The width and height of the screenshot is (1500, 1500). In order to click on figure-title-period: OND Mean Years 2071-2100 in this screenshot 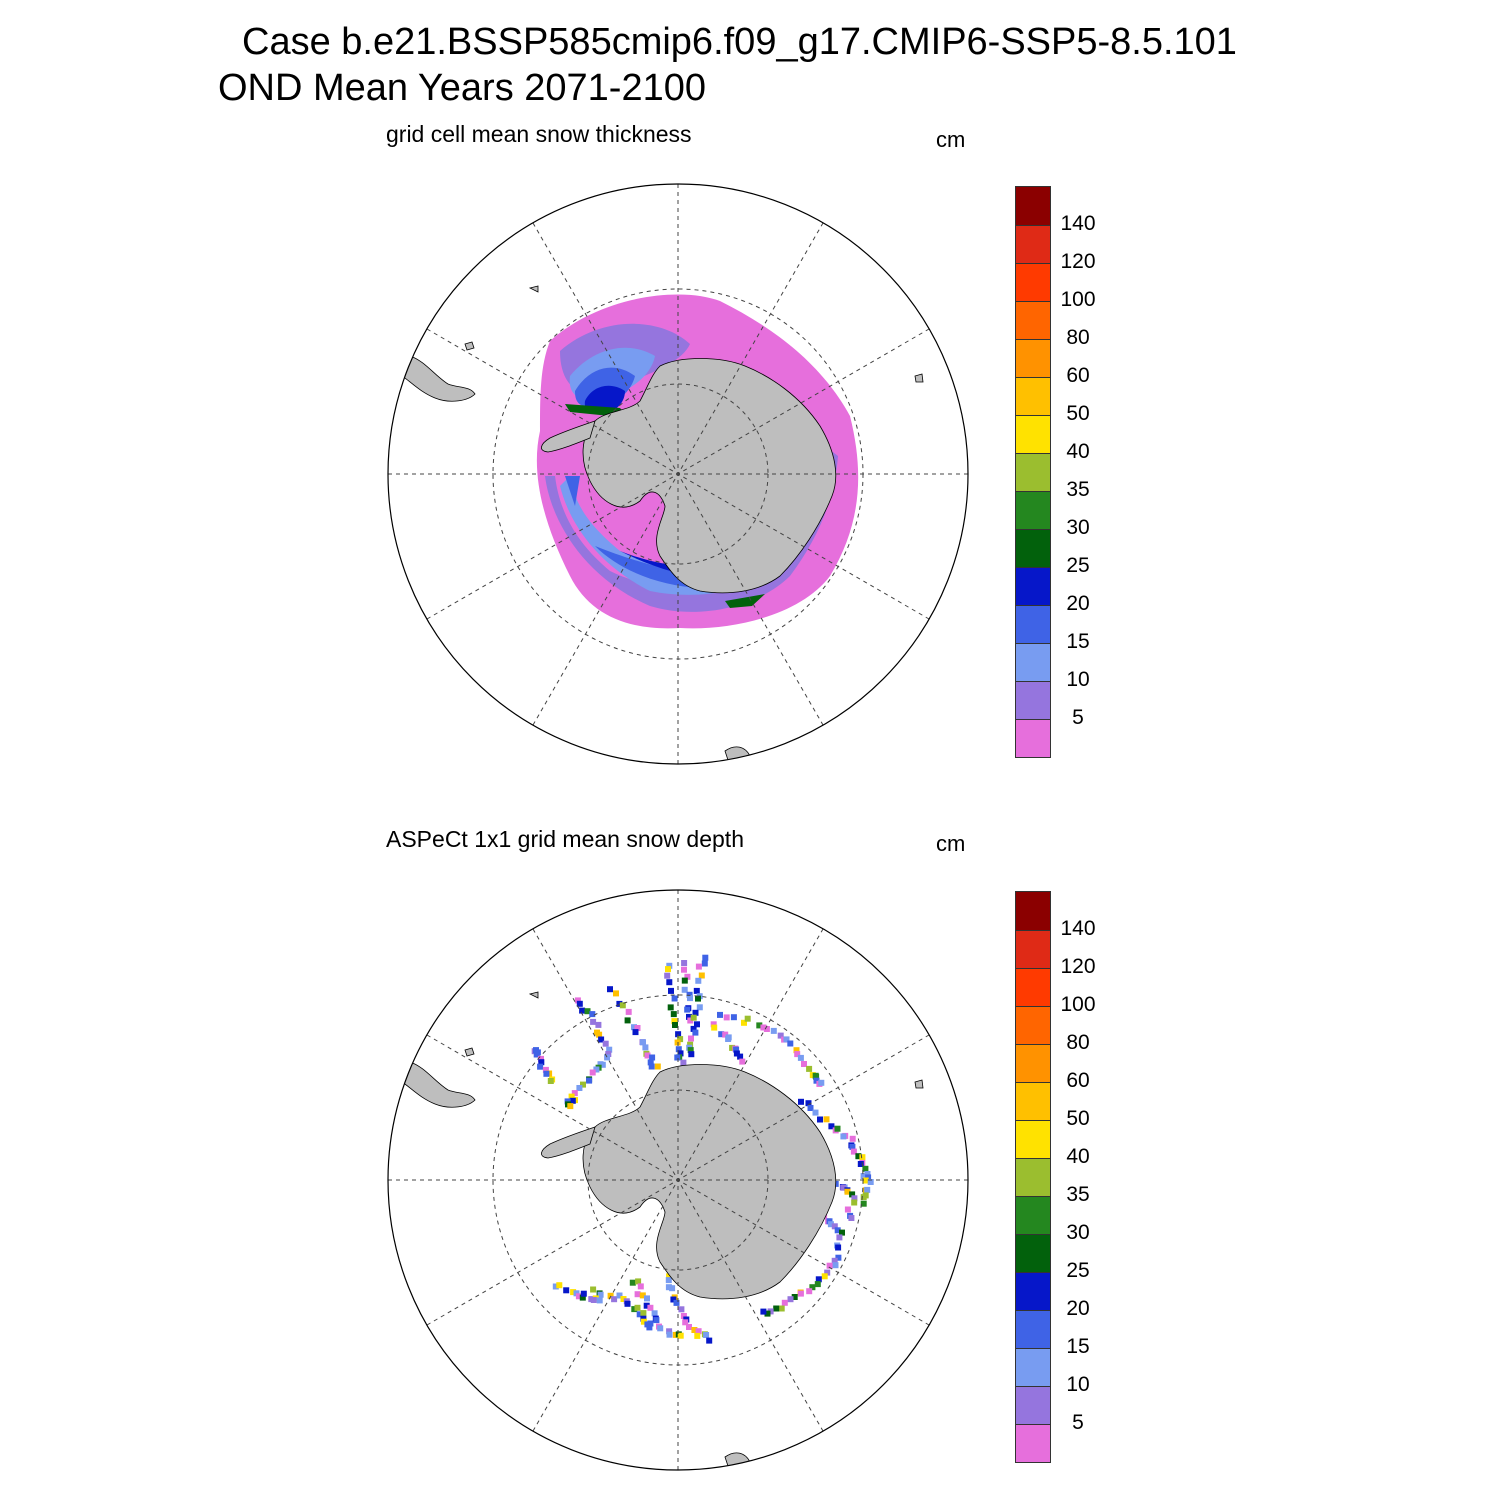, I will do `click(462, 88)`.